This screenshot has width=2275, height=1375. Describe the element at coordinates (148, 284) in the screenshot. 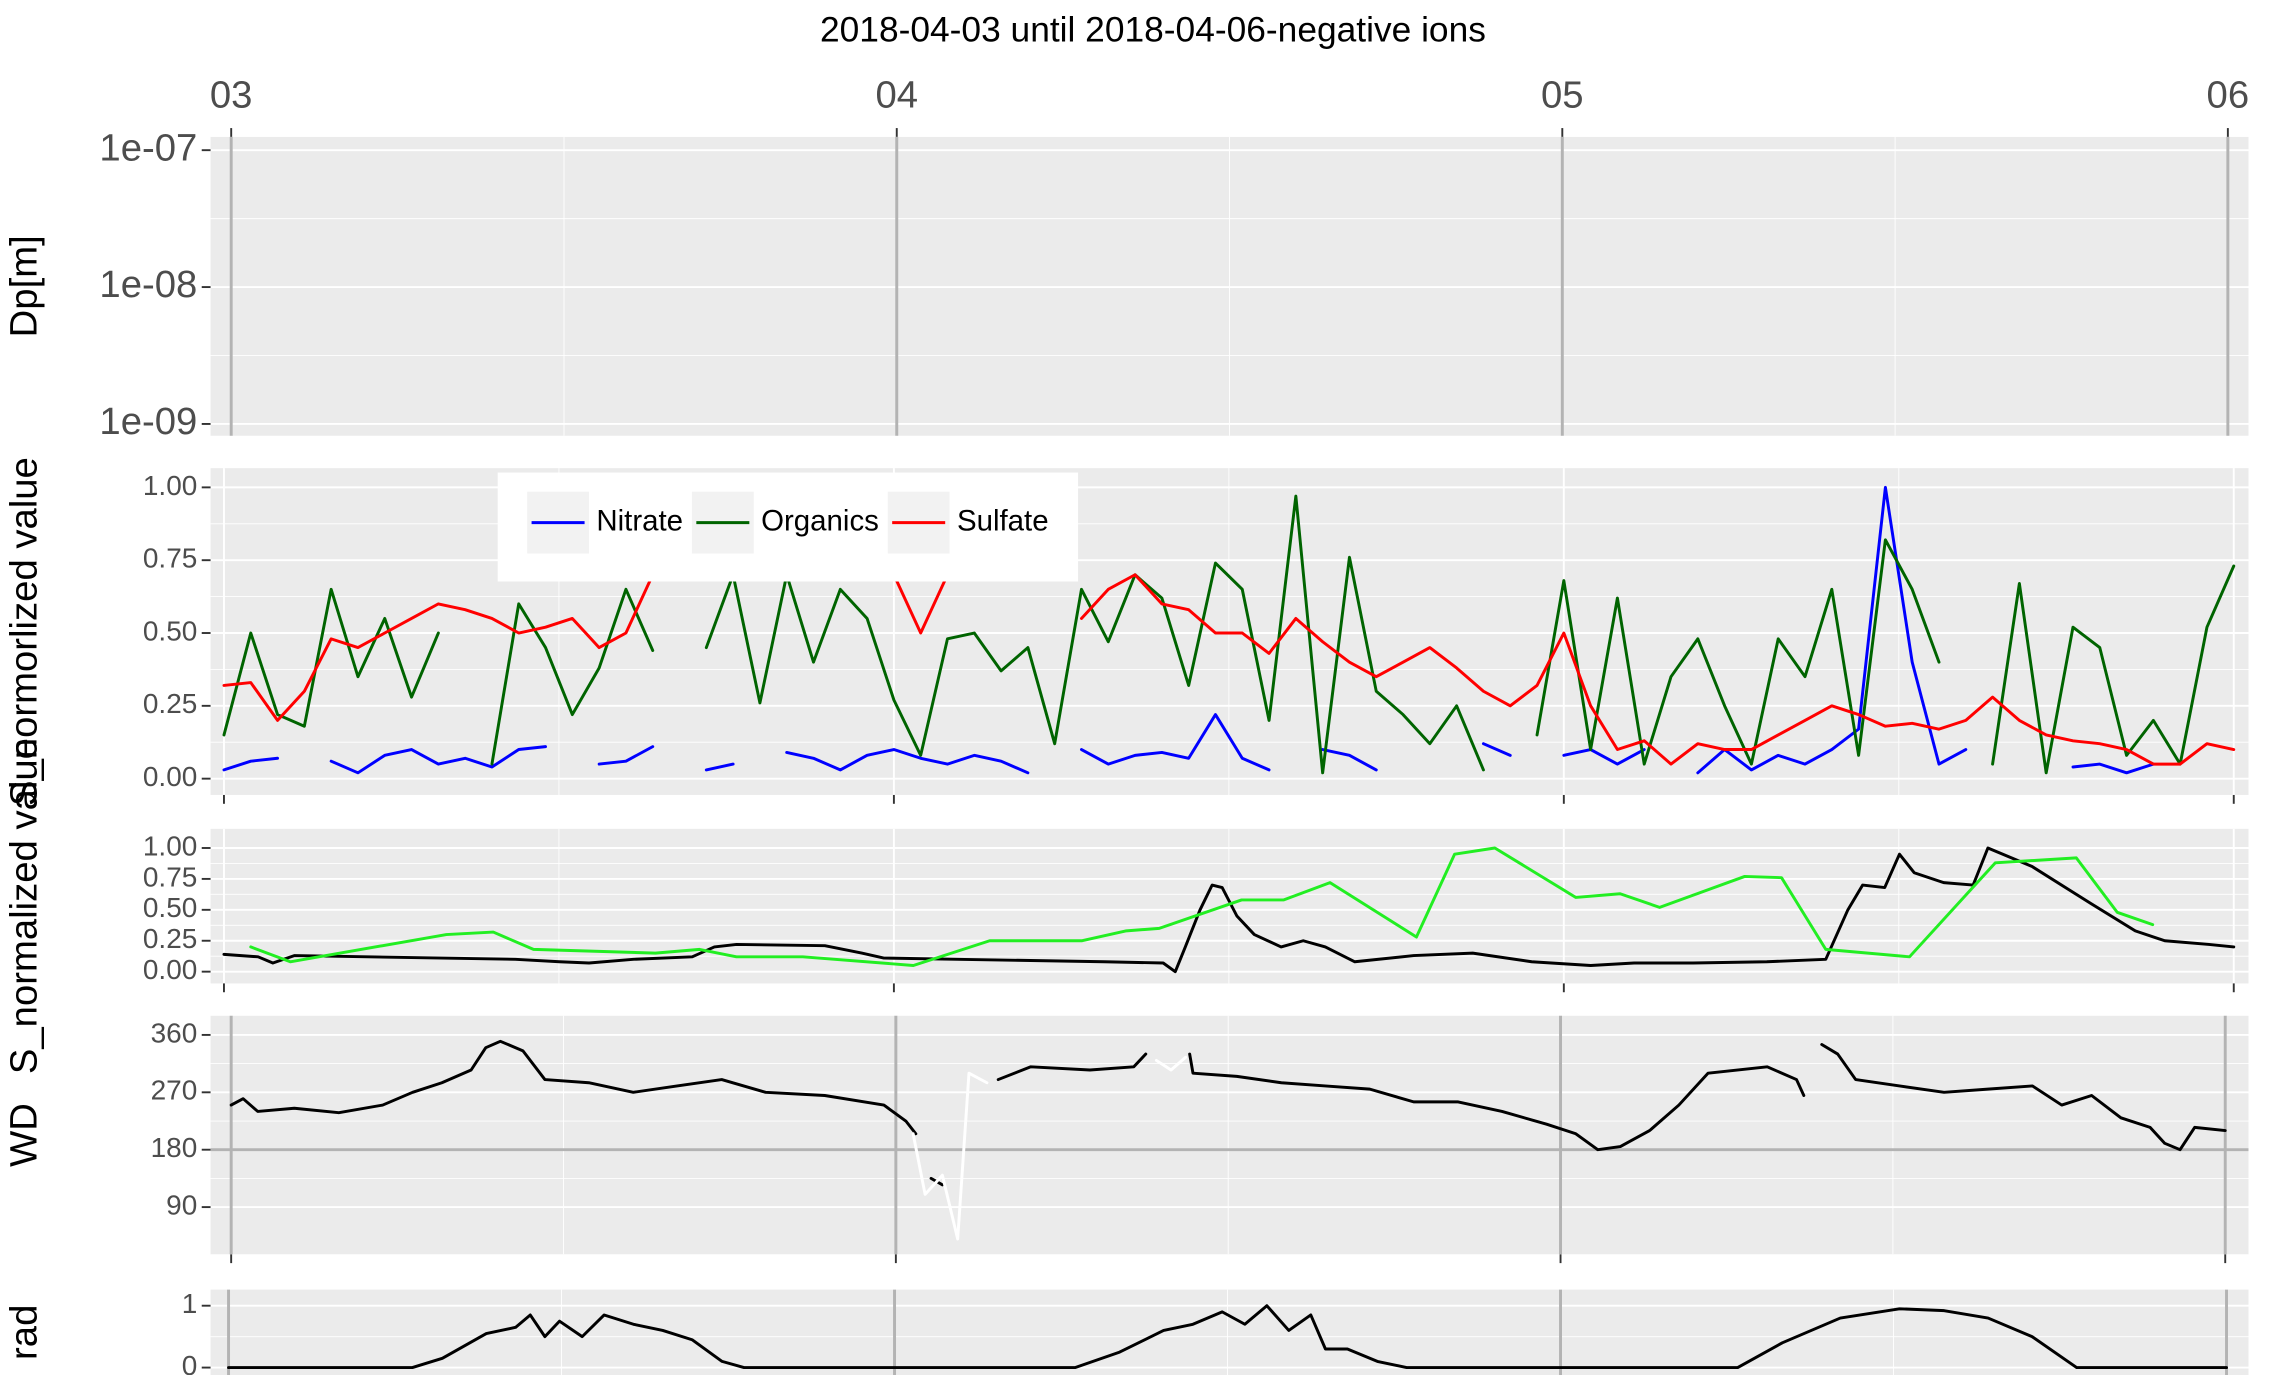

I see `y-tick-label: 1e-08` at that location.